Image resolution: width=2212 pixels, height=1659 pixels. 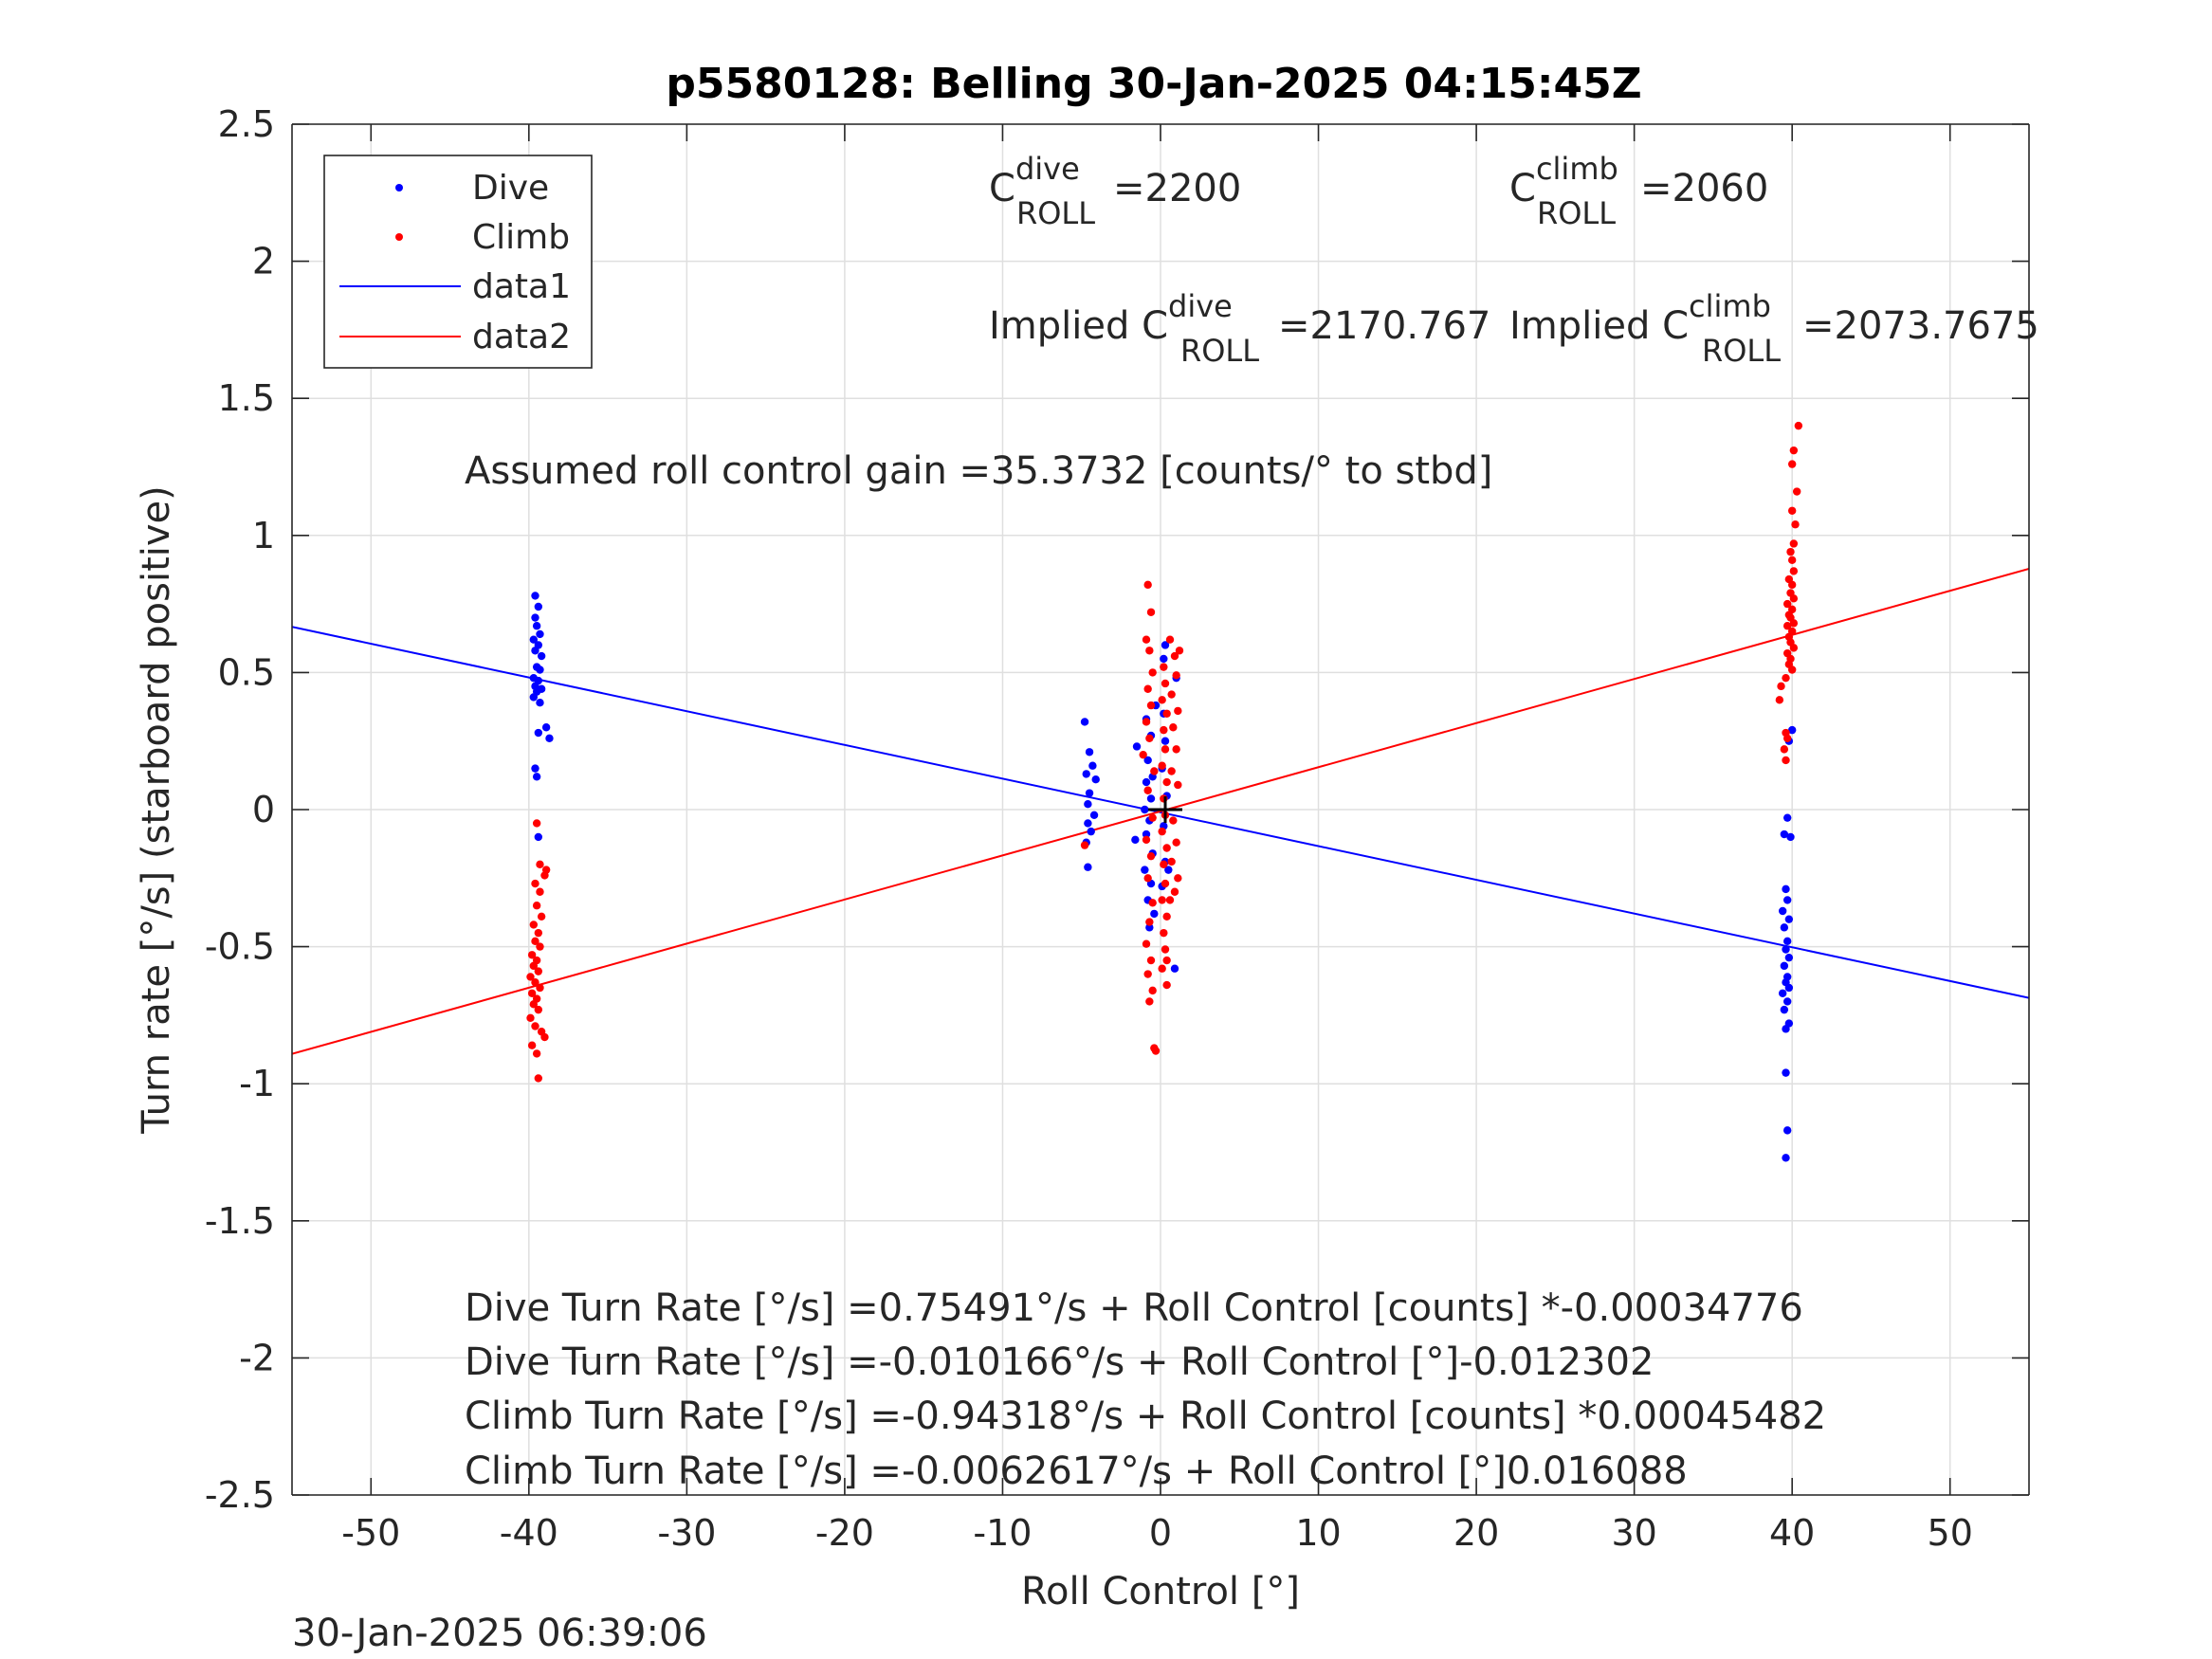 What do you see at coordinates (1318, 1533) in the screenshot?
I see `x-tick-label: 10` at bounding box center [1318, 1533].